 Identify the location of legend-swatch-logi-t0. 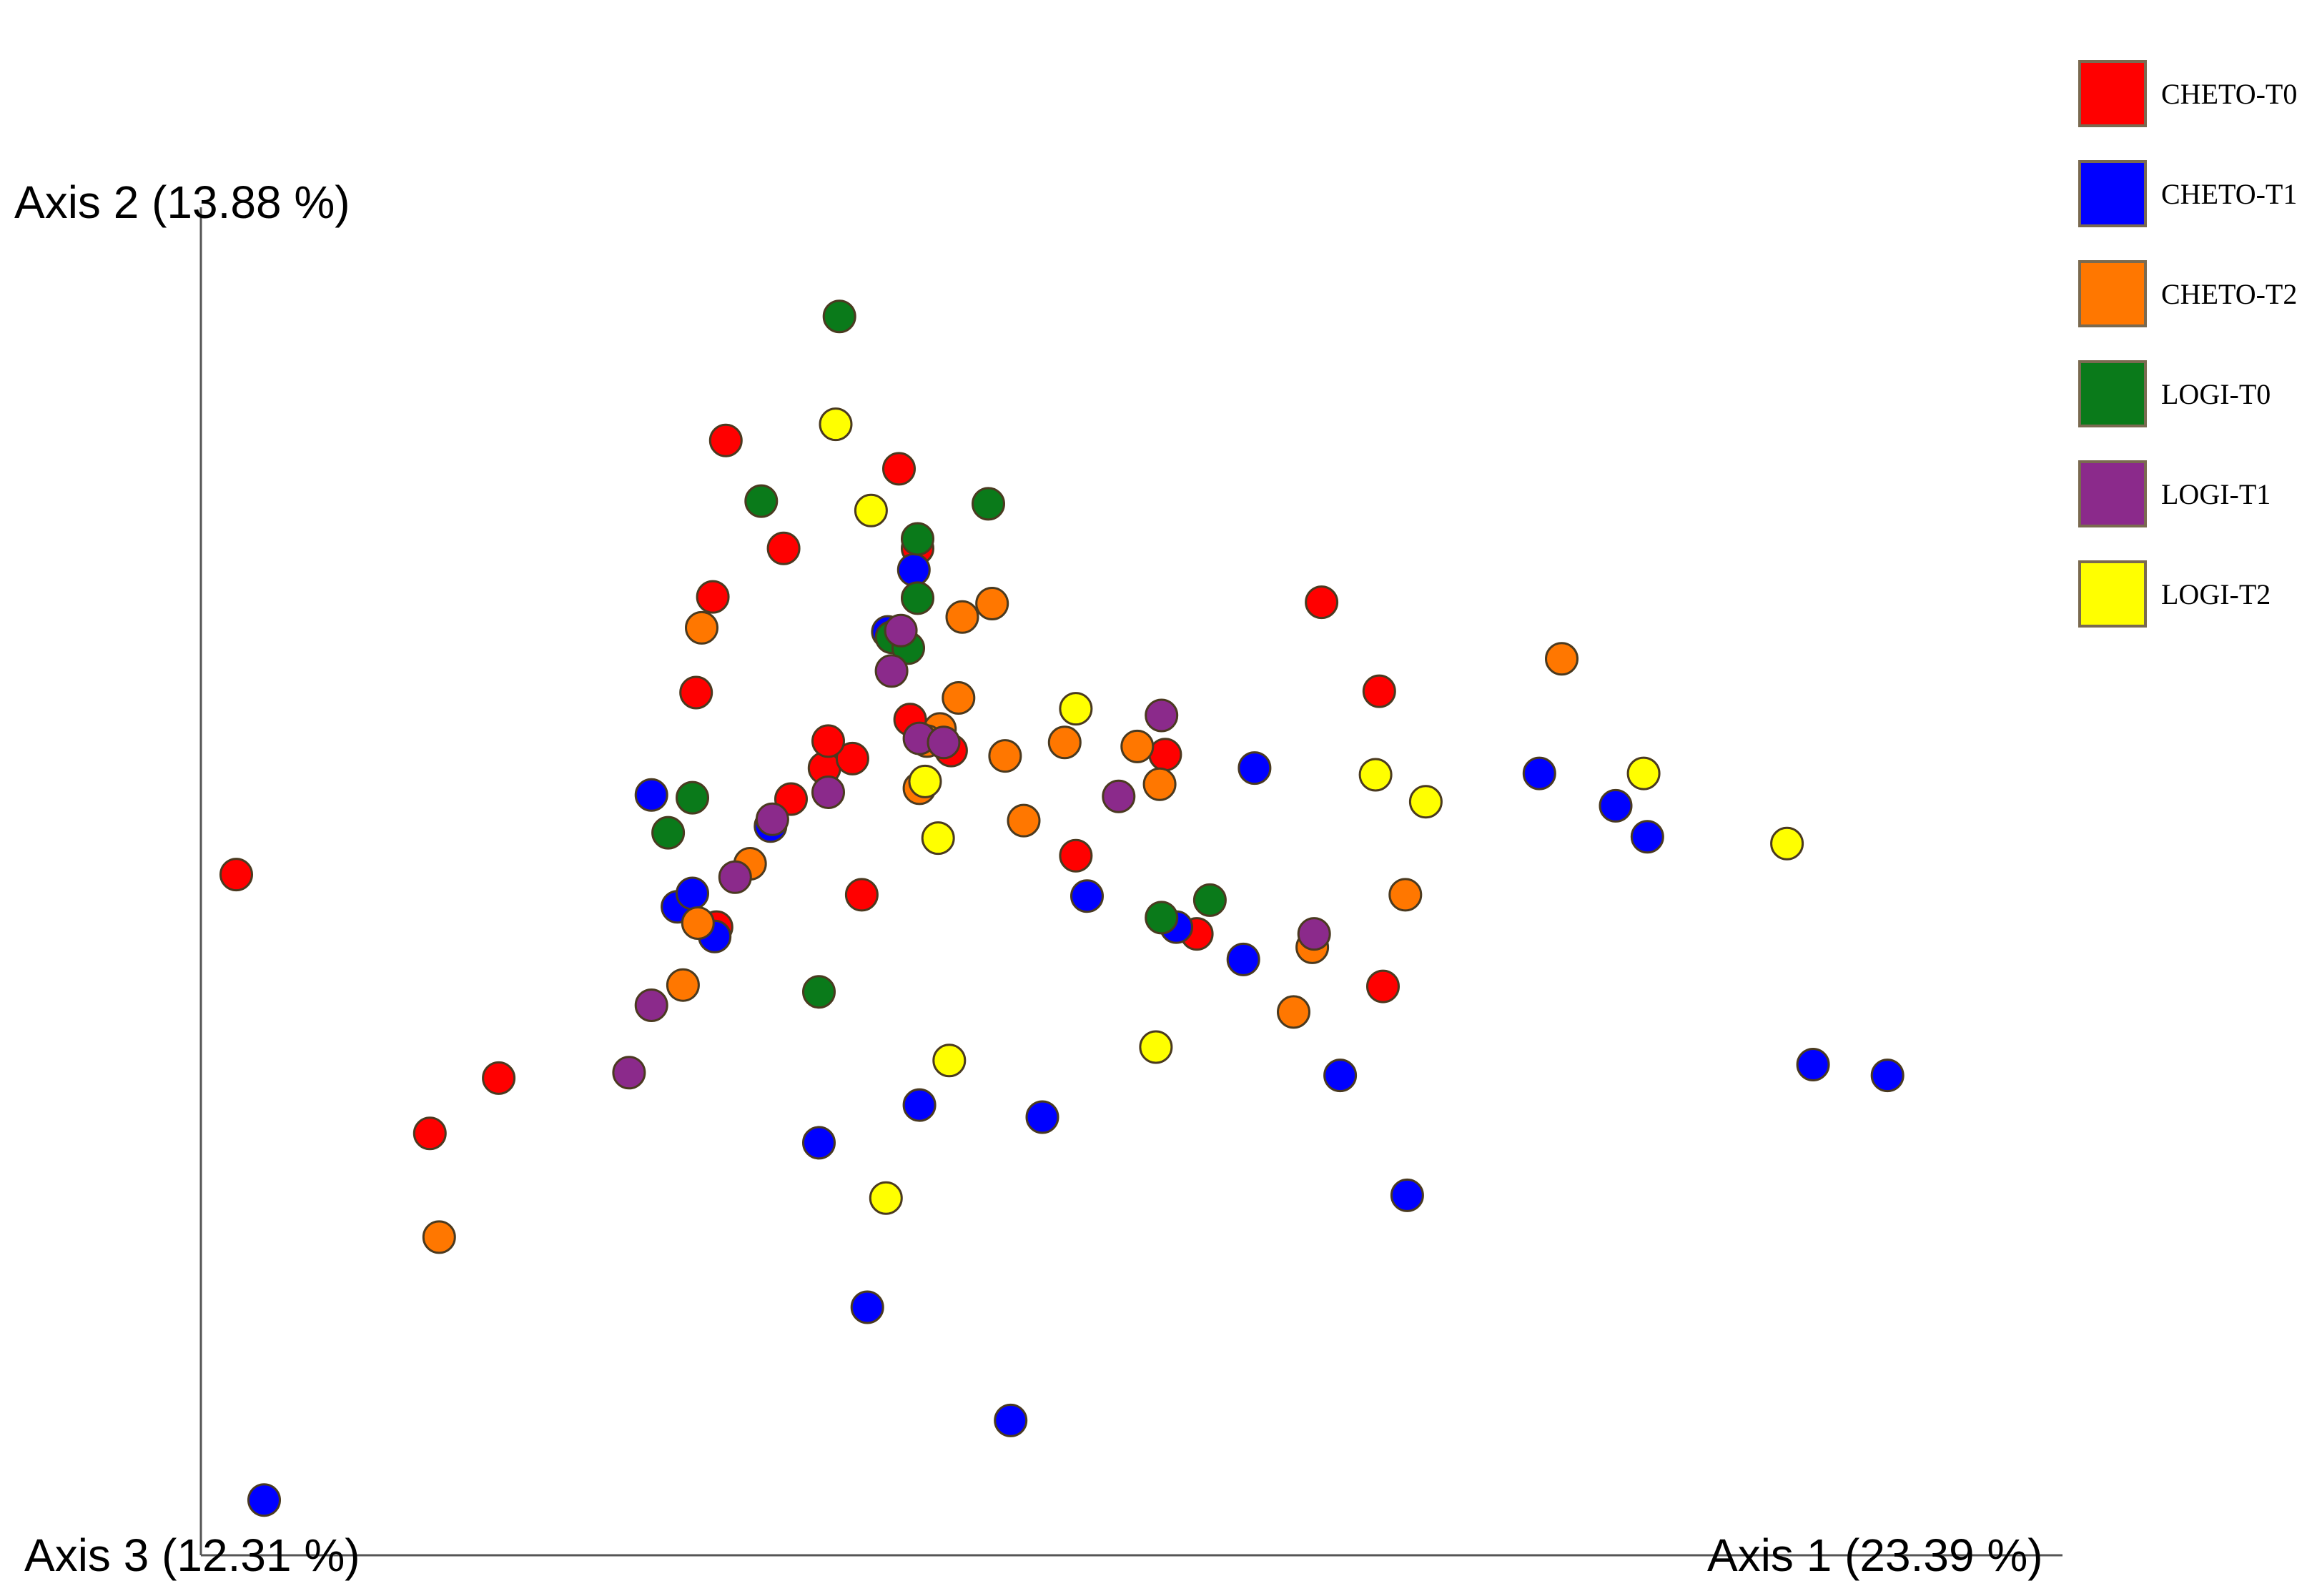
(2112, 393).